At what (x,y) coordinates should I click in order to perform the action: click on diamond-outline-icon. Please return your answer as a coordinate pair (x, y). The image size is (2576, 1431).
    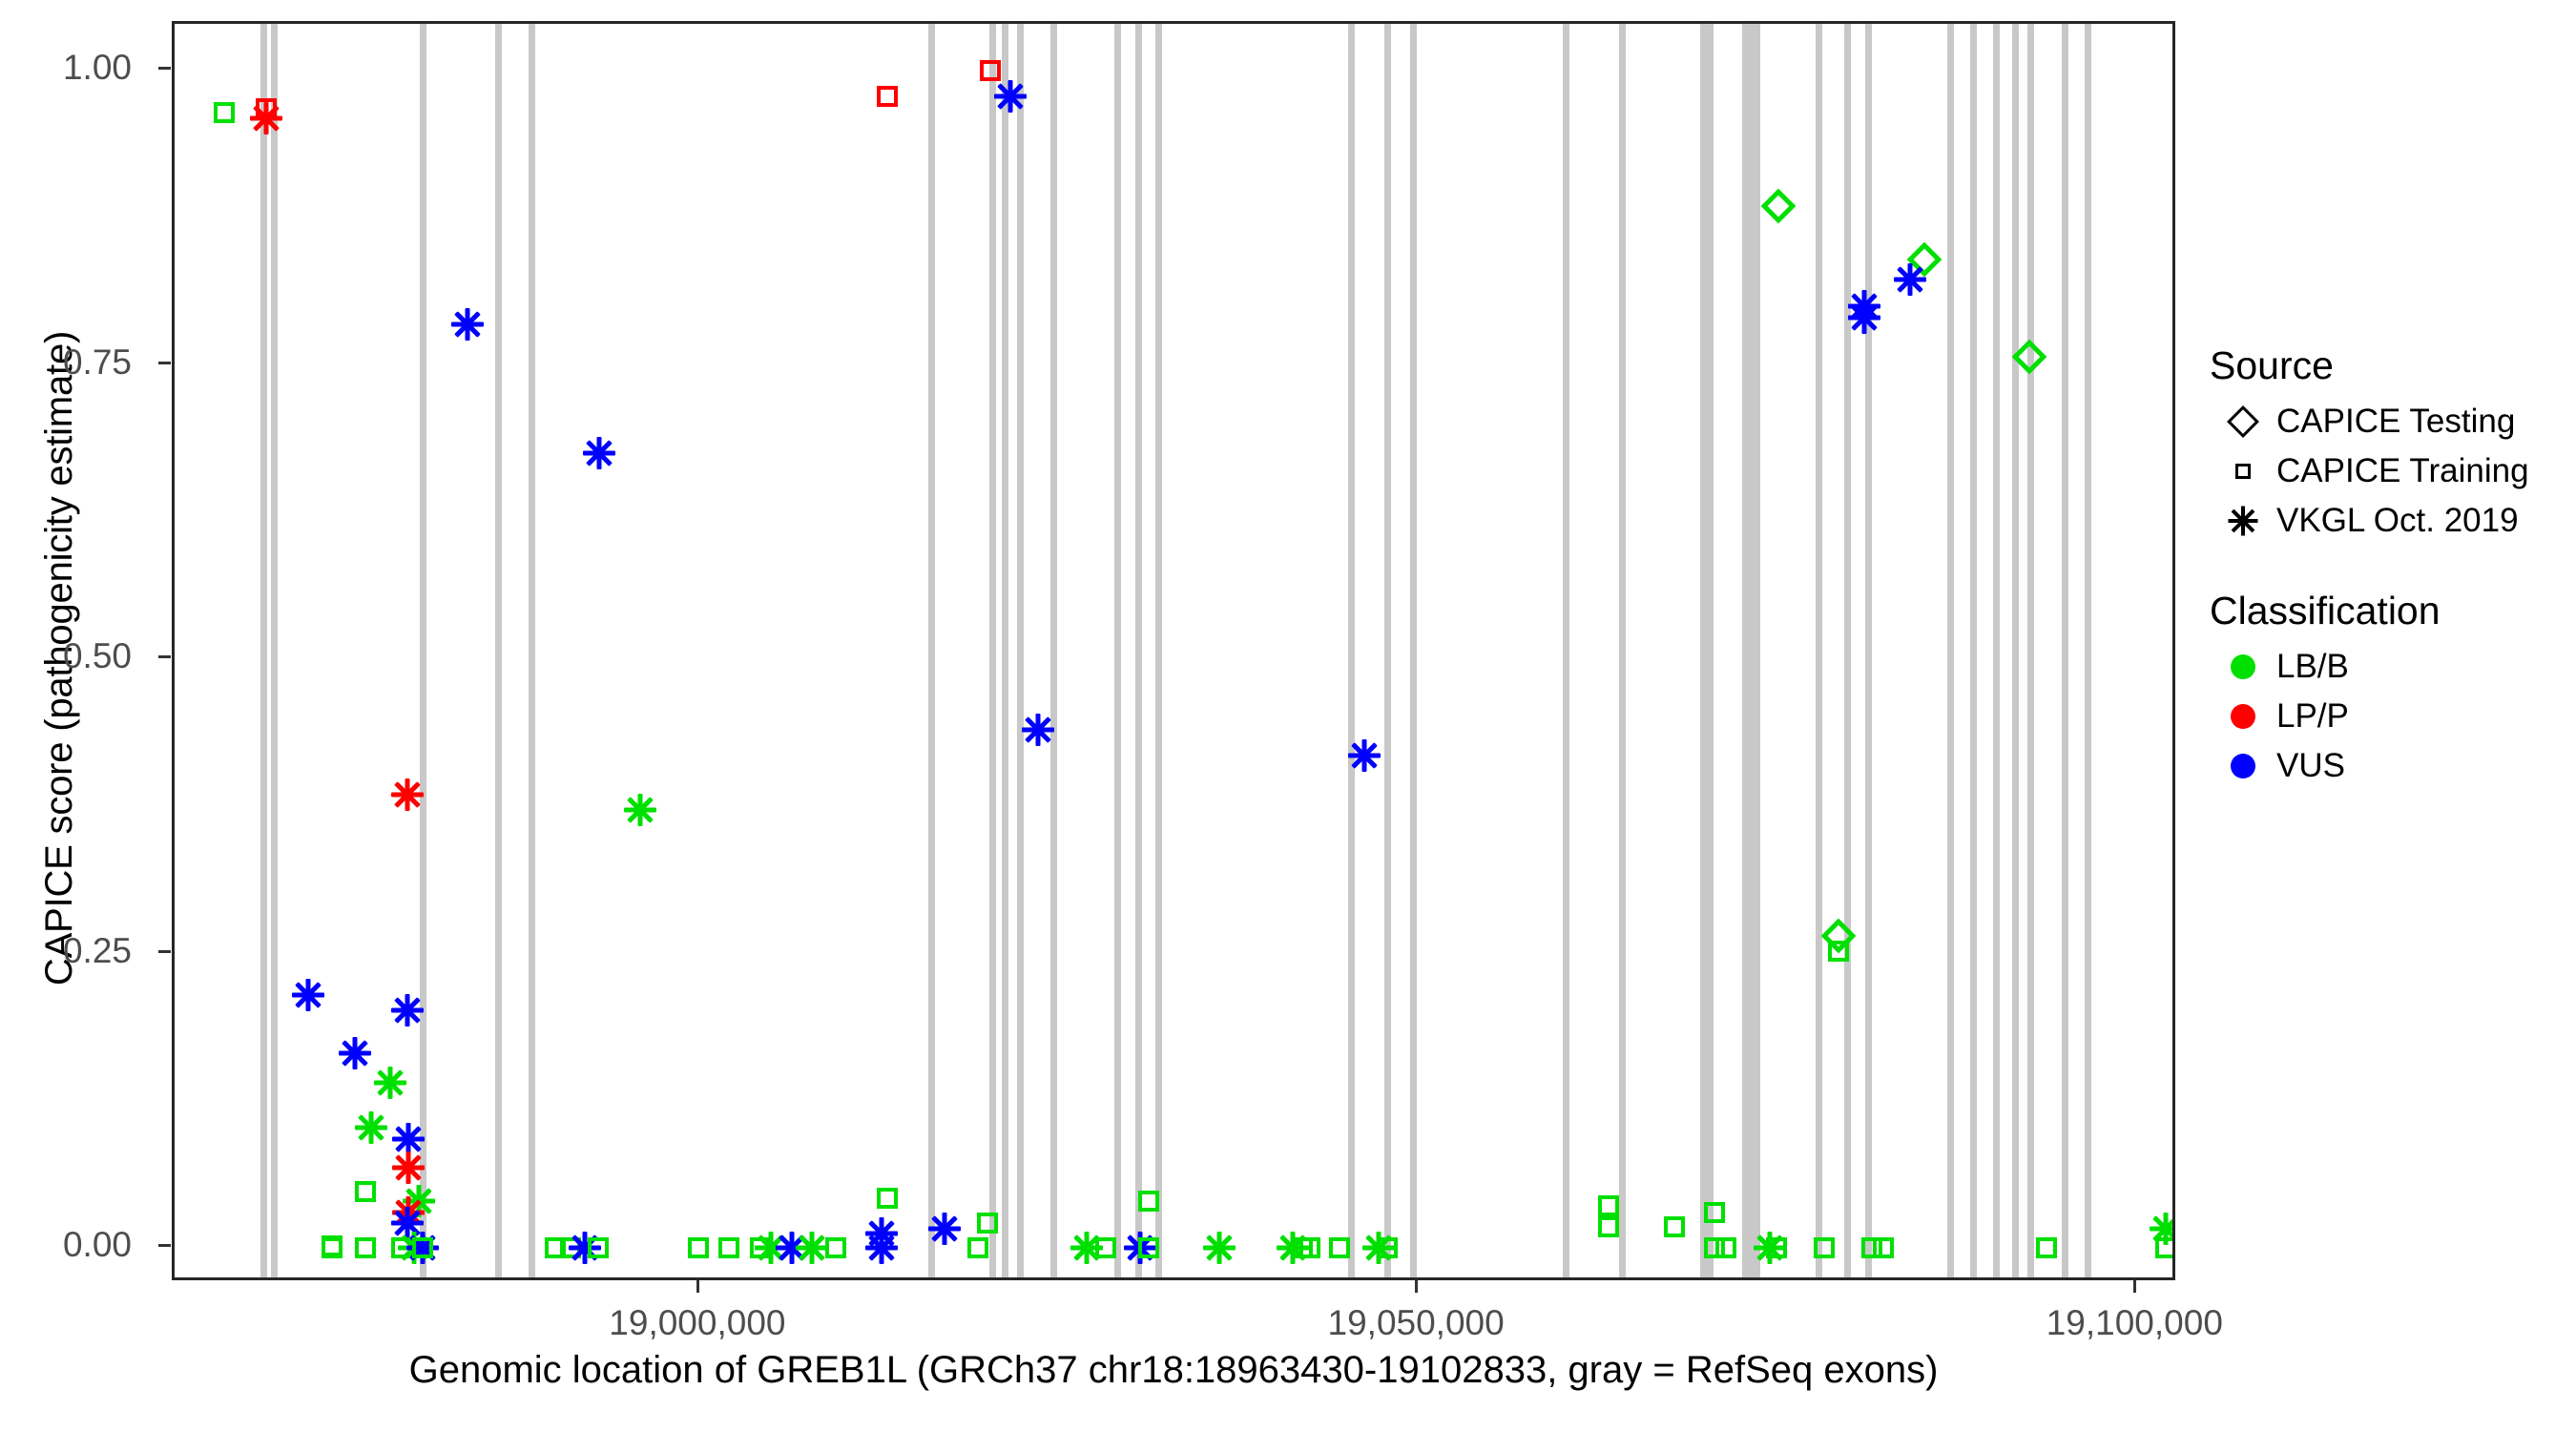
    Looking at the image, I should click on (2243, 421).